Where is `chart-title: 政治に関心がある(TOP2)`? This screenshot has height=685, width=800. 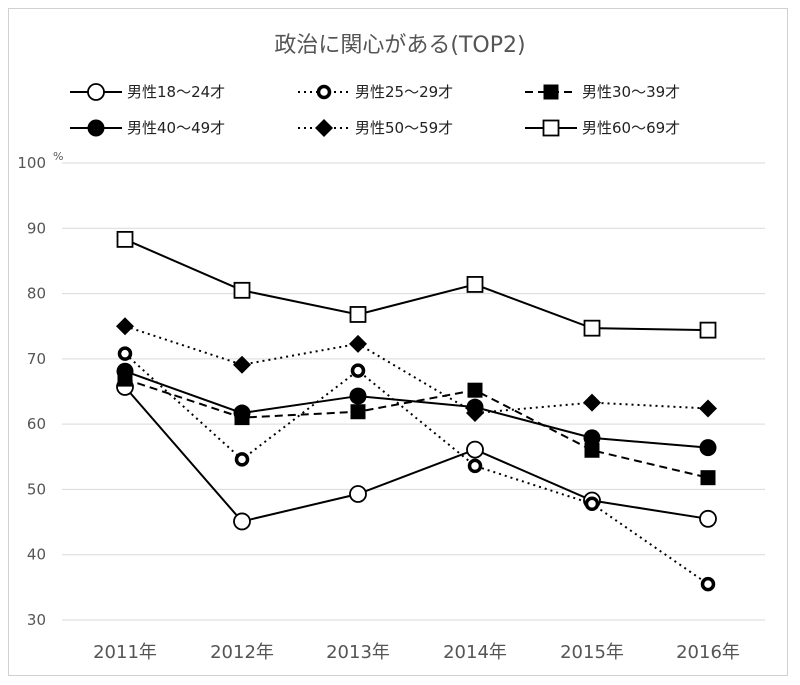 chart-title: 政治に関心がある(TOP2) is located at coordinates (399, 45).